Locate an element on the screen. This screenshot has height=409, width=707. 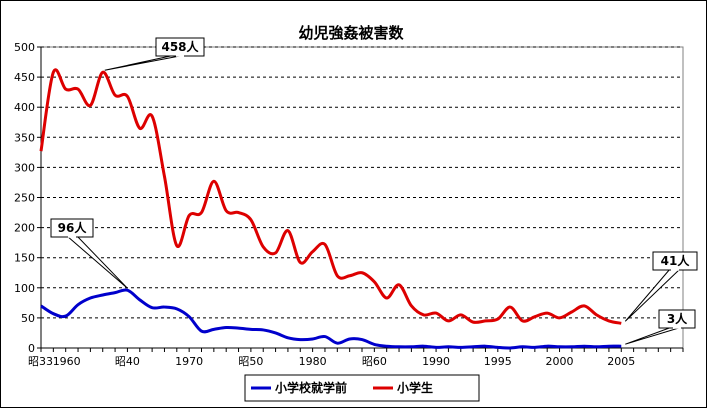
callout-3: 3人 is located at coordinates (660, 327).